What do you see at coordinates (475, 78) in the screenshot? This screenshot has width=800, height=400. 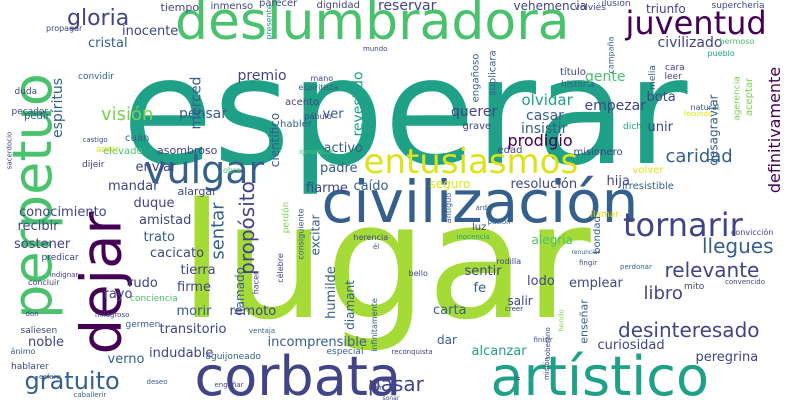 I see `word-enganoso: engañoso` at bounding box center [475, 78].